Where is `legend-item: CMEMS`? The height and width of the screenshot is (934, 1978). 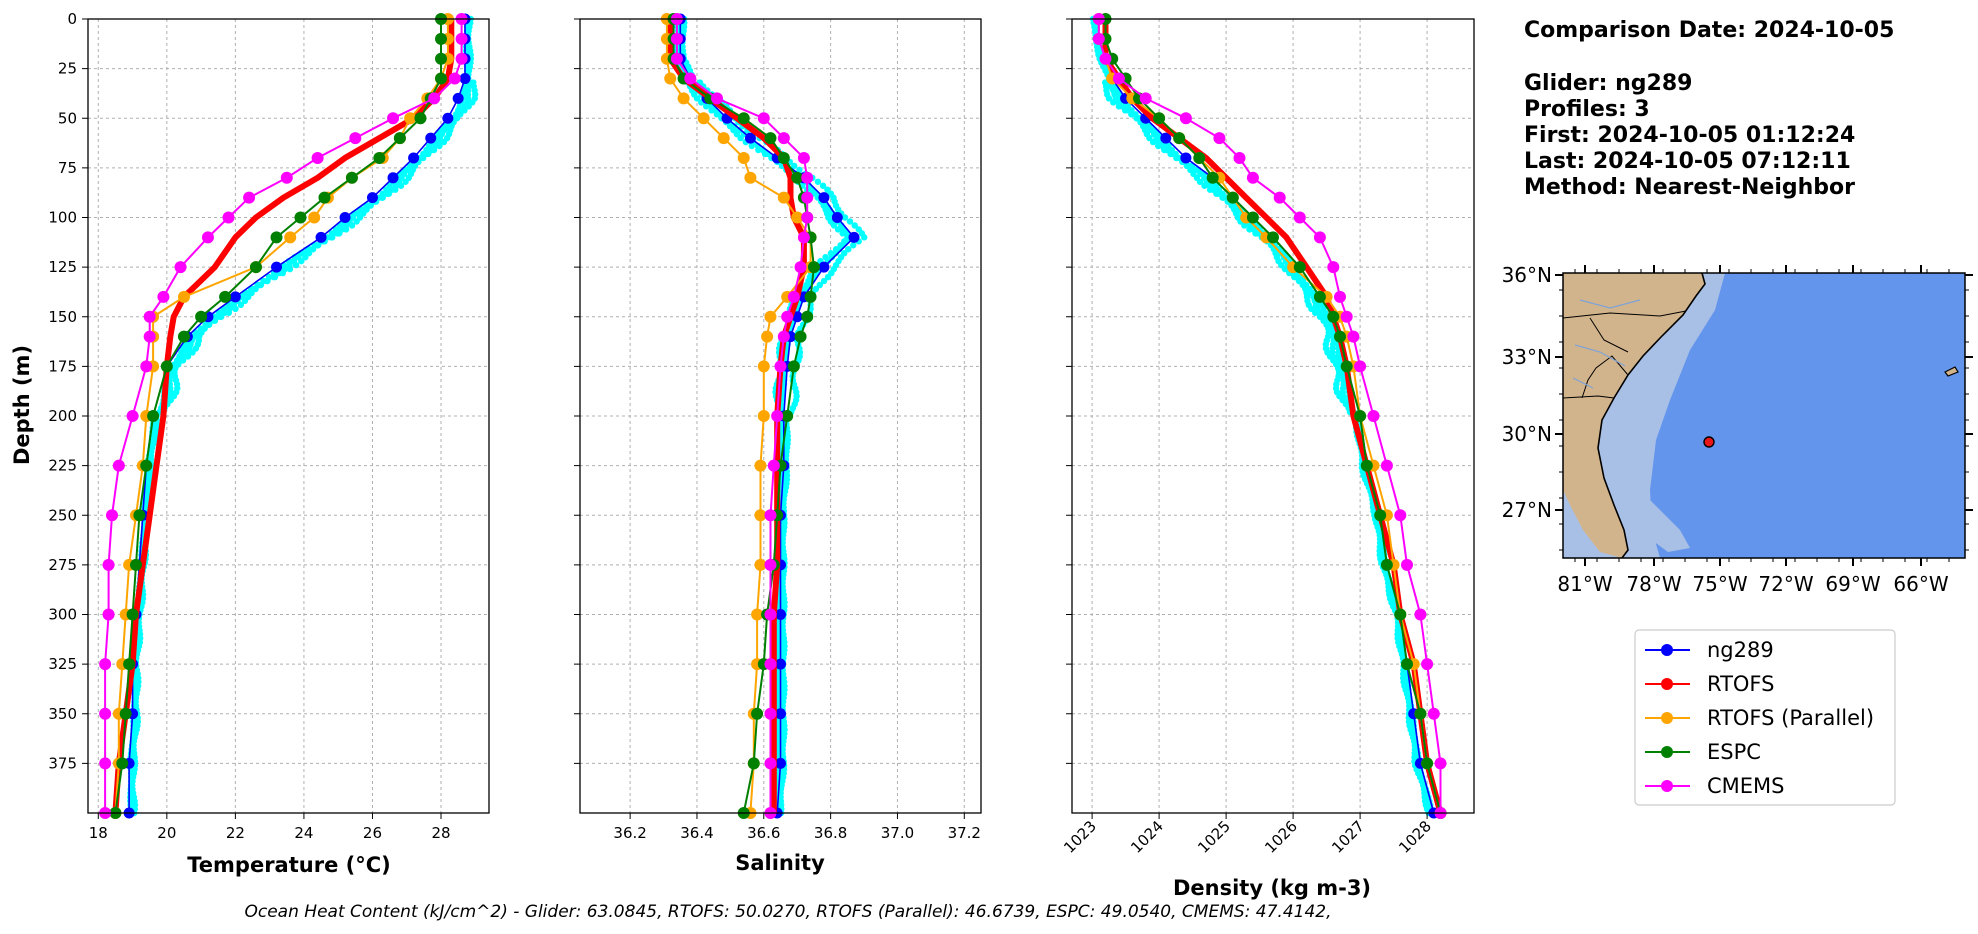
legend-item: CMEMS is located at coordinates (1715, 786).